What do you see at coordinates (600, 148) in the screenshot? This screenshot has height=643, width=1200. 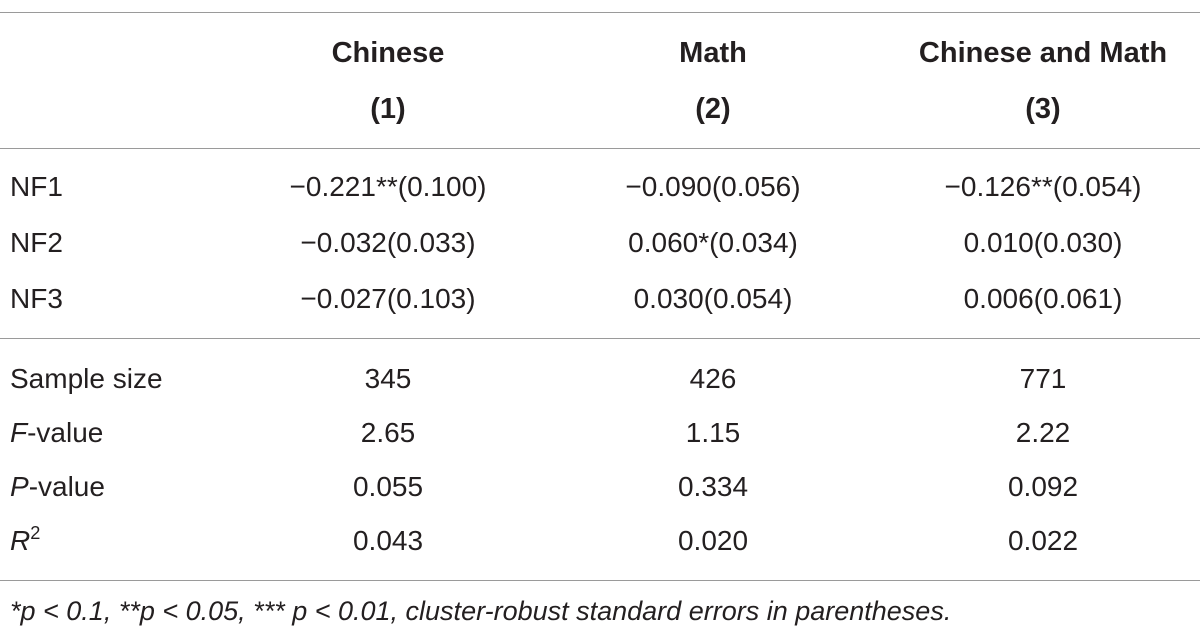 I see `header-rule` at bounding box center [600, 148].